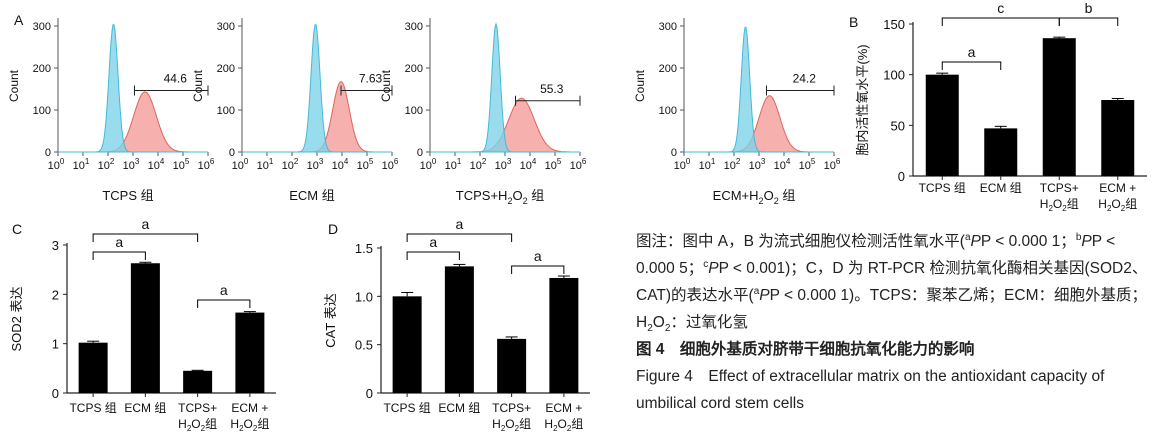 The width and height of the screenshot is (1157, 438). Describe the element at coordinates (862, 99) in the screenshot. I see `bar-y-label: 胞内活性氧水平(%)` at that location.